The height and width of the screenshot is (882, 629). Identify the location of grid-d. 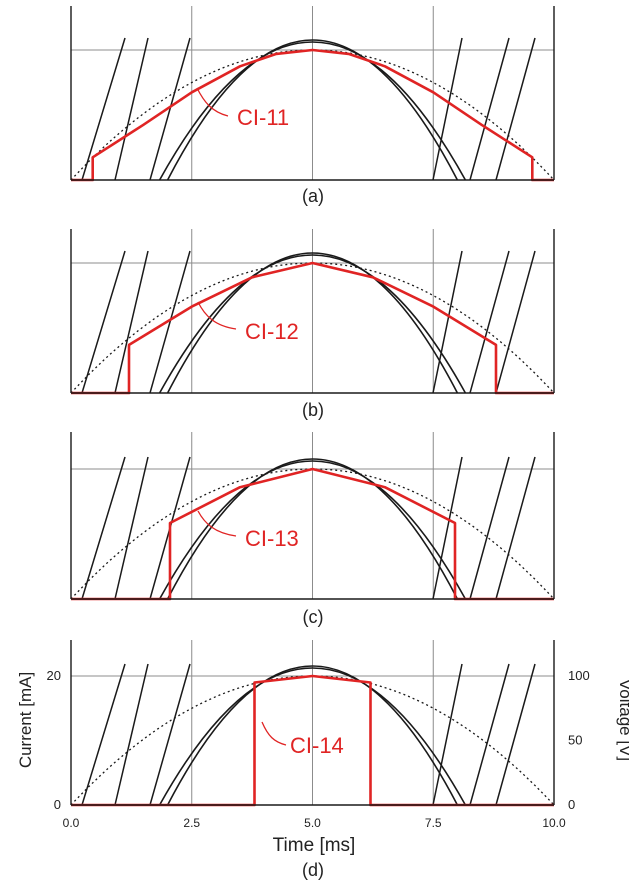
(312, 722).